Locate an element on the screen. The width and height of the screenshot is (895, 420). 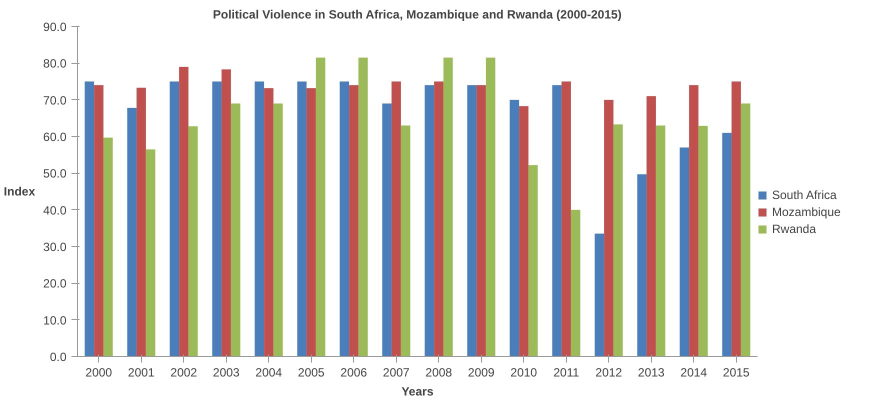
x-tick-label: 2015 is located at coordinates (736, 373).